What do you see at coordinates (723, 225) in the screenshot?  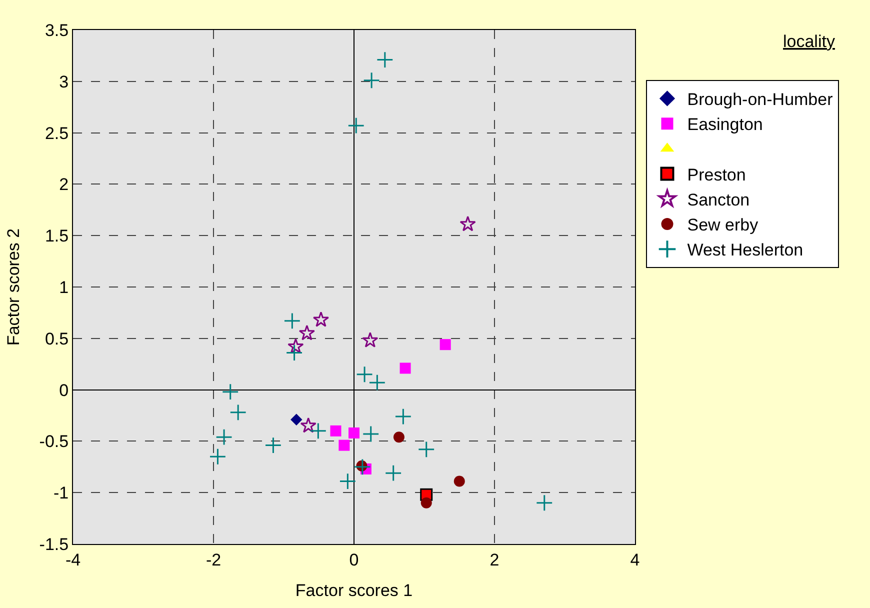 I see `legend-label: Sew erby` at bounding box center [723, 225].